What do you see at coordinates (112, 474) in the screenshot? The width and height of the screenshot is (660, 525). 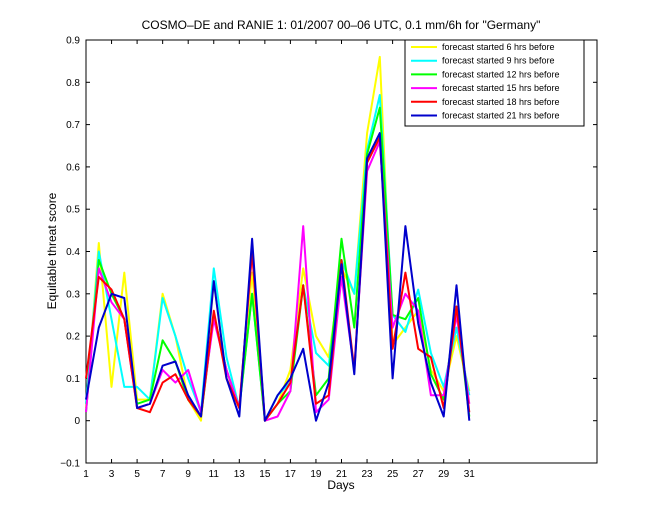 I see `x-tick-label: 3` at bounding box center [112, 474].